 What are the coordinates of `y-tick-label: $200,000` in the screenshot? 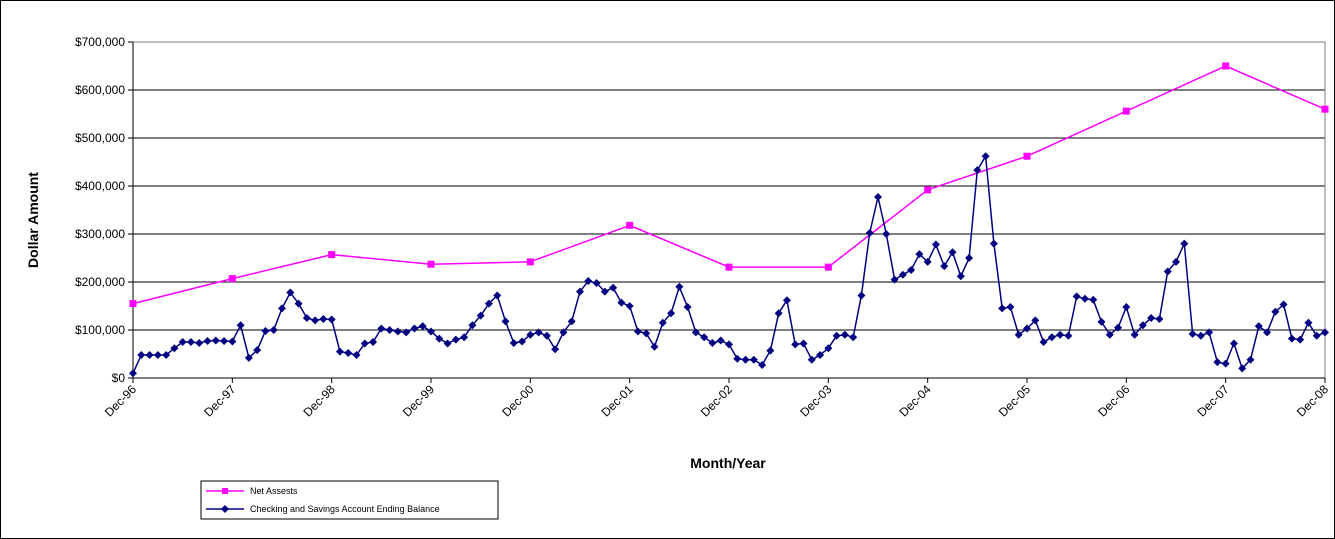 It's located at (100, 282).